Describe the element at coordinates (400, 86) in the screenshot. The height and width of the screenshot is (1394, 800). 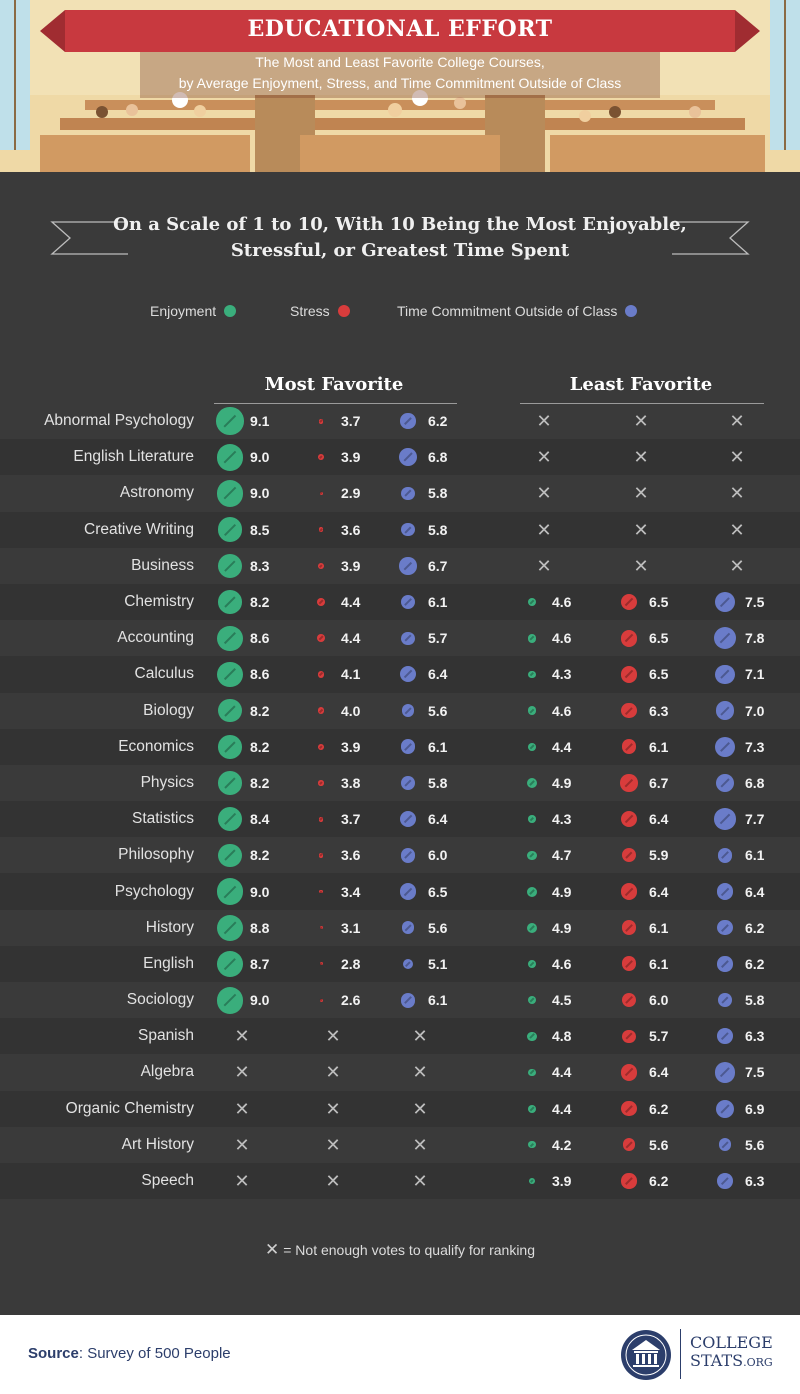
I see `lecture-hall-illustration` at that location.